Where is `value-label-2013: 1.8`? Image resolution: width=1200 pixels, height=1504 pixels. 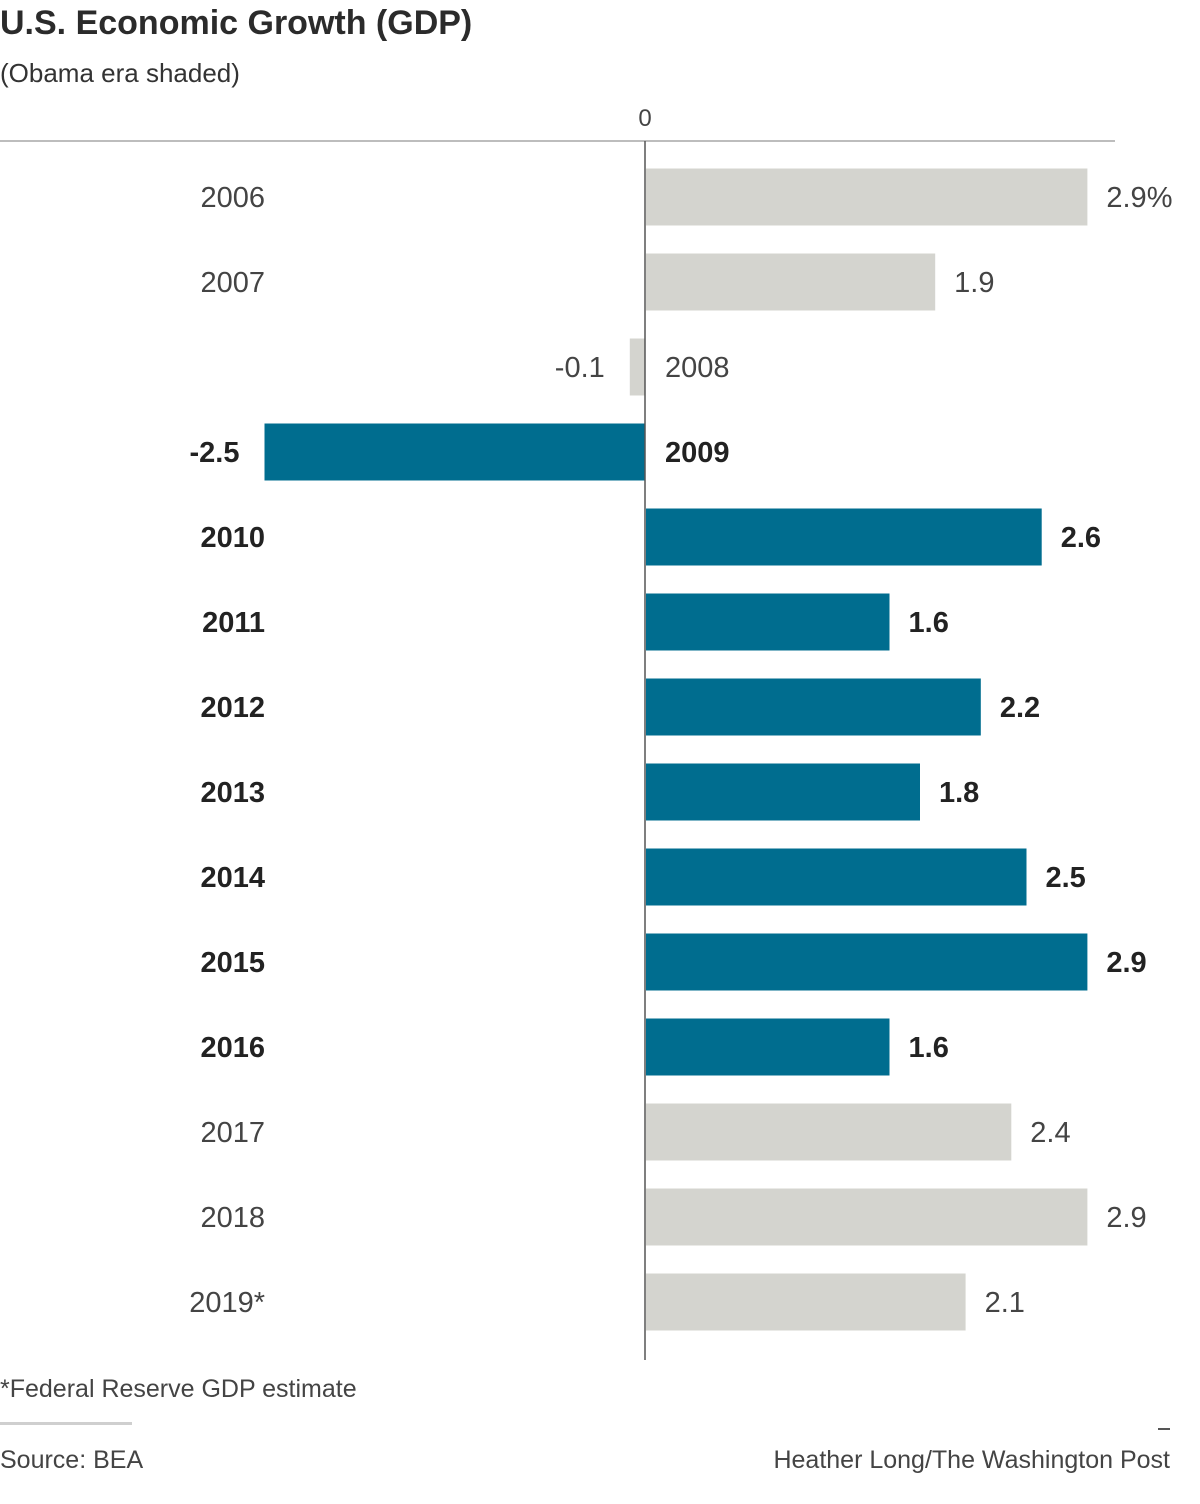
value-label-2013: 1.8 is located at coordinates (959, 793).